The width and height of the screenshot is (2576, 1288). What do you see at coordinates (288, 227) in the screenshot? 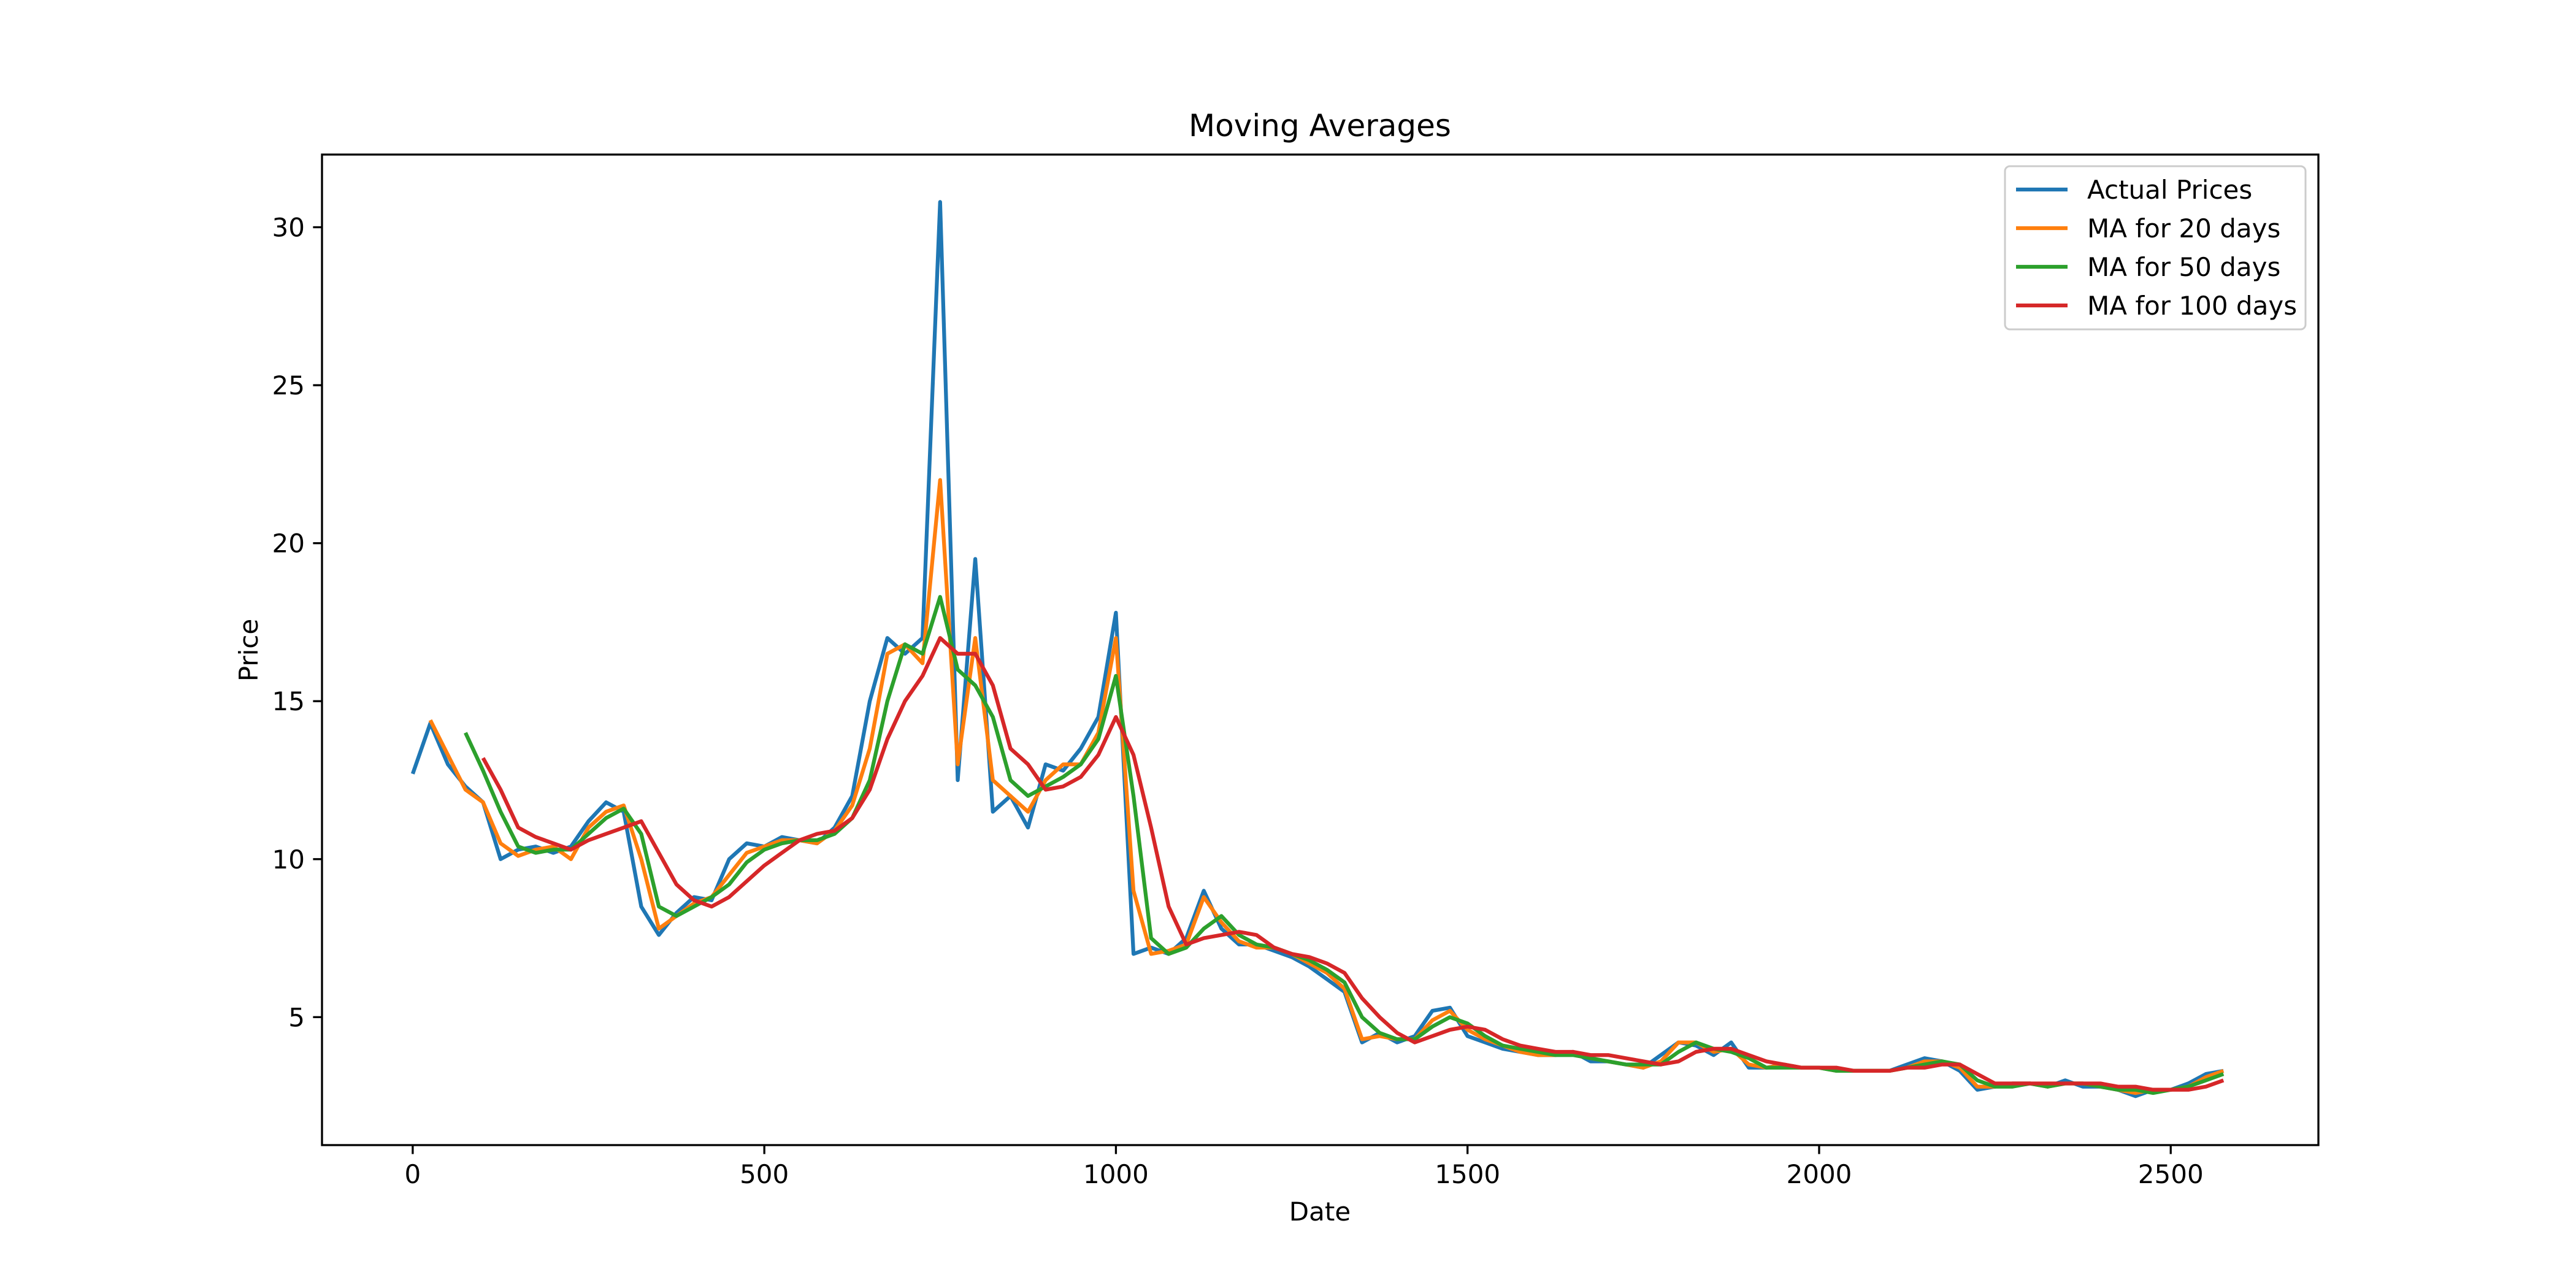
I see `y-tick-label: 30` at bounding box center [288, 227].